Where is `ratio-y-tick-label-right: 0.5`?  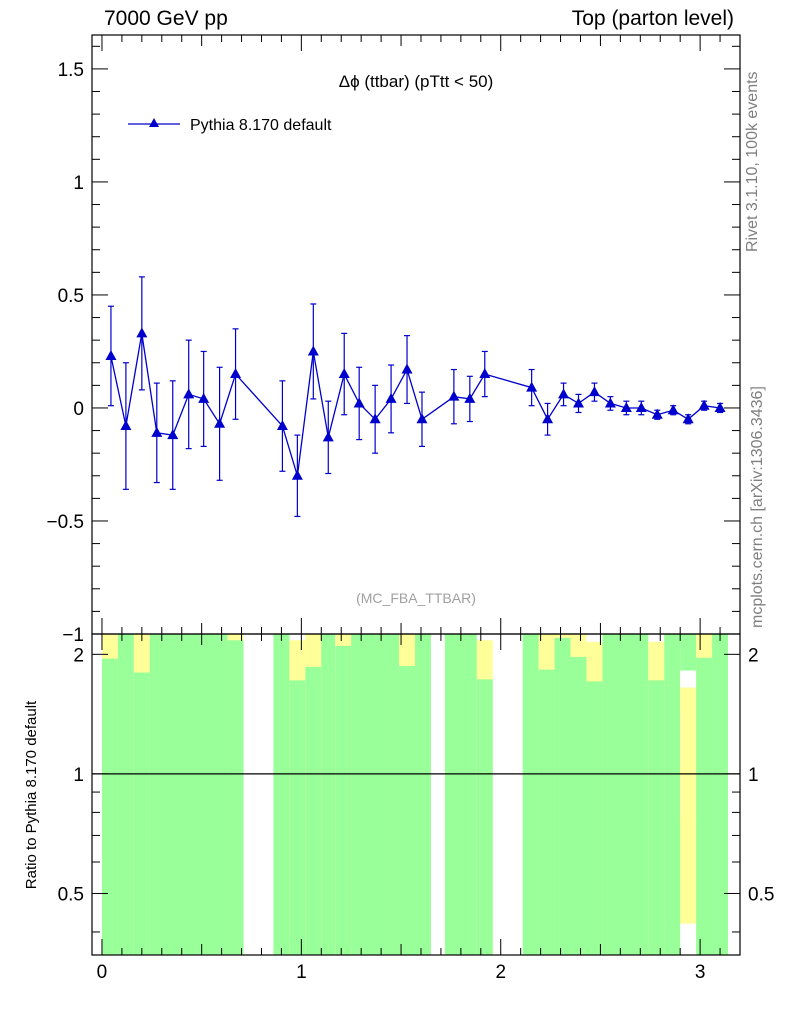 ratio-y-tick-label-right: 0.5 is located at coordinates (761, 894).